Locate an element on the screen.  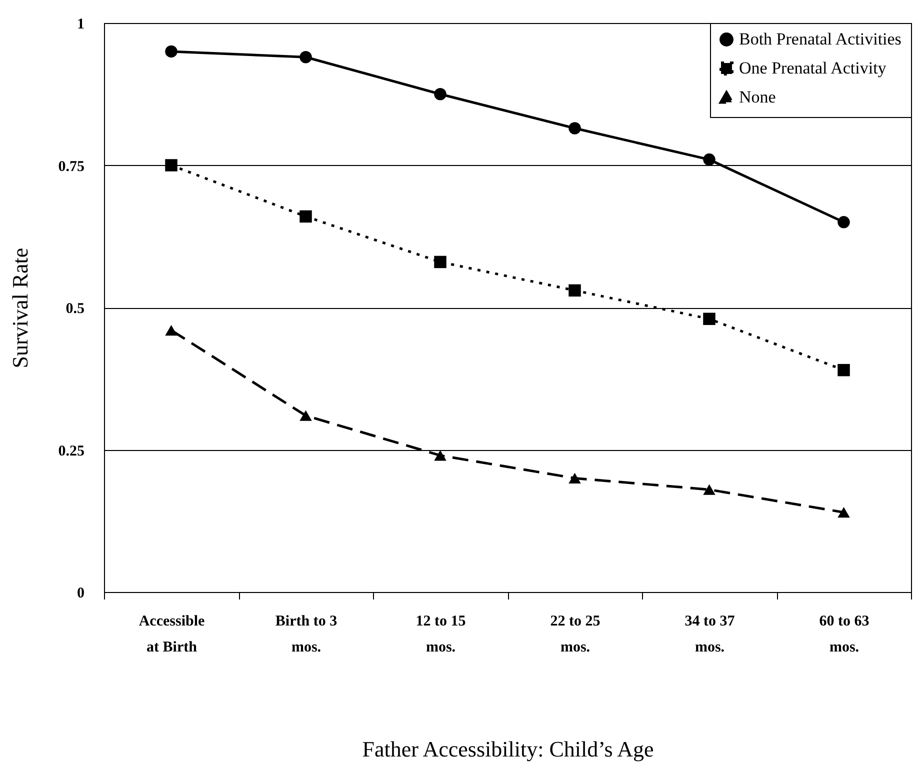
x-tick-label: Accessible at Birth is located at coordinates (171, 635).